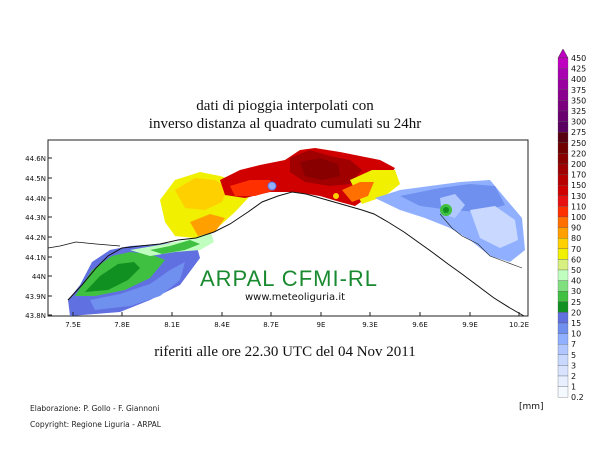  What do you see at coordinates (95, 424) in the screenshot?
I see `credit-copyright: Copyright: Regione Liguria - ARPAL` at bounding box center [95, 424].